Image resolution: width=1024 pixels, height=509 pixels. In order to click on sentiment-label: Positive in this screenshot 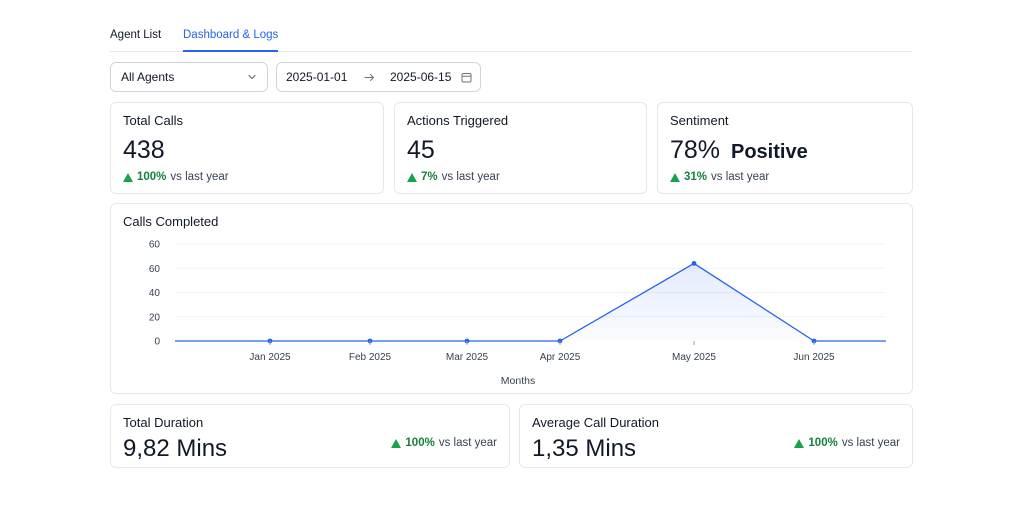, I will do `click(769, 152)`.